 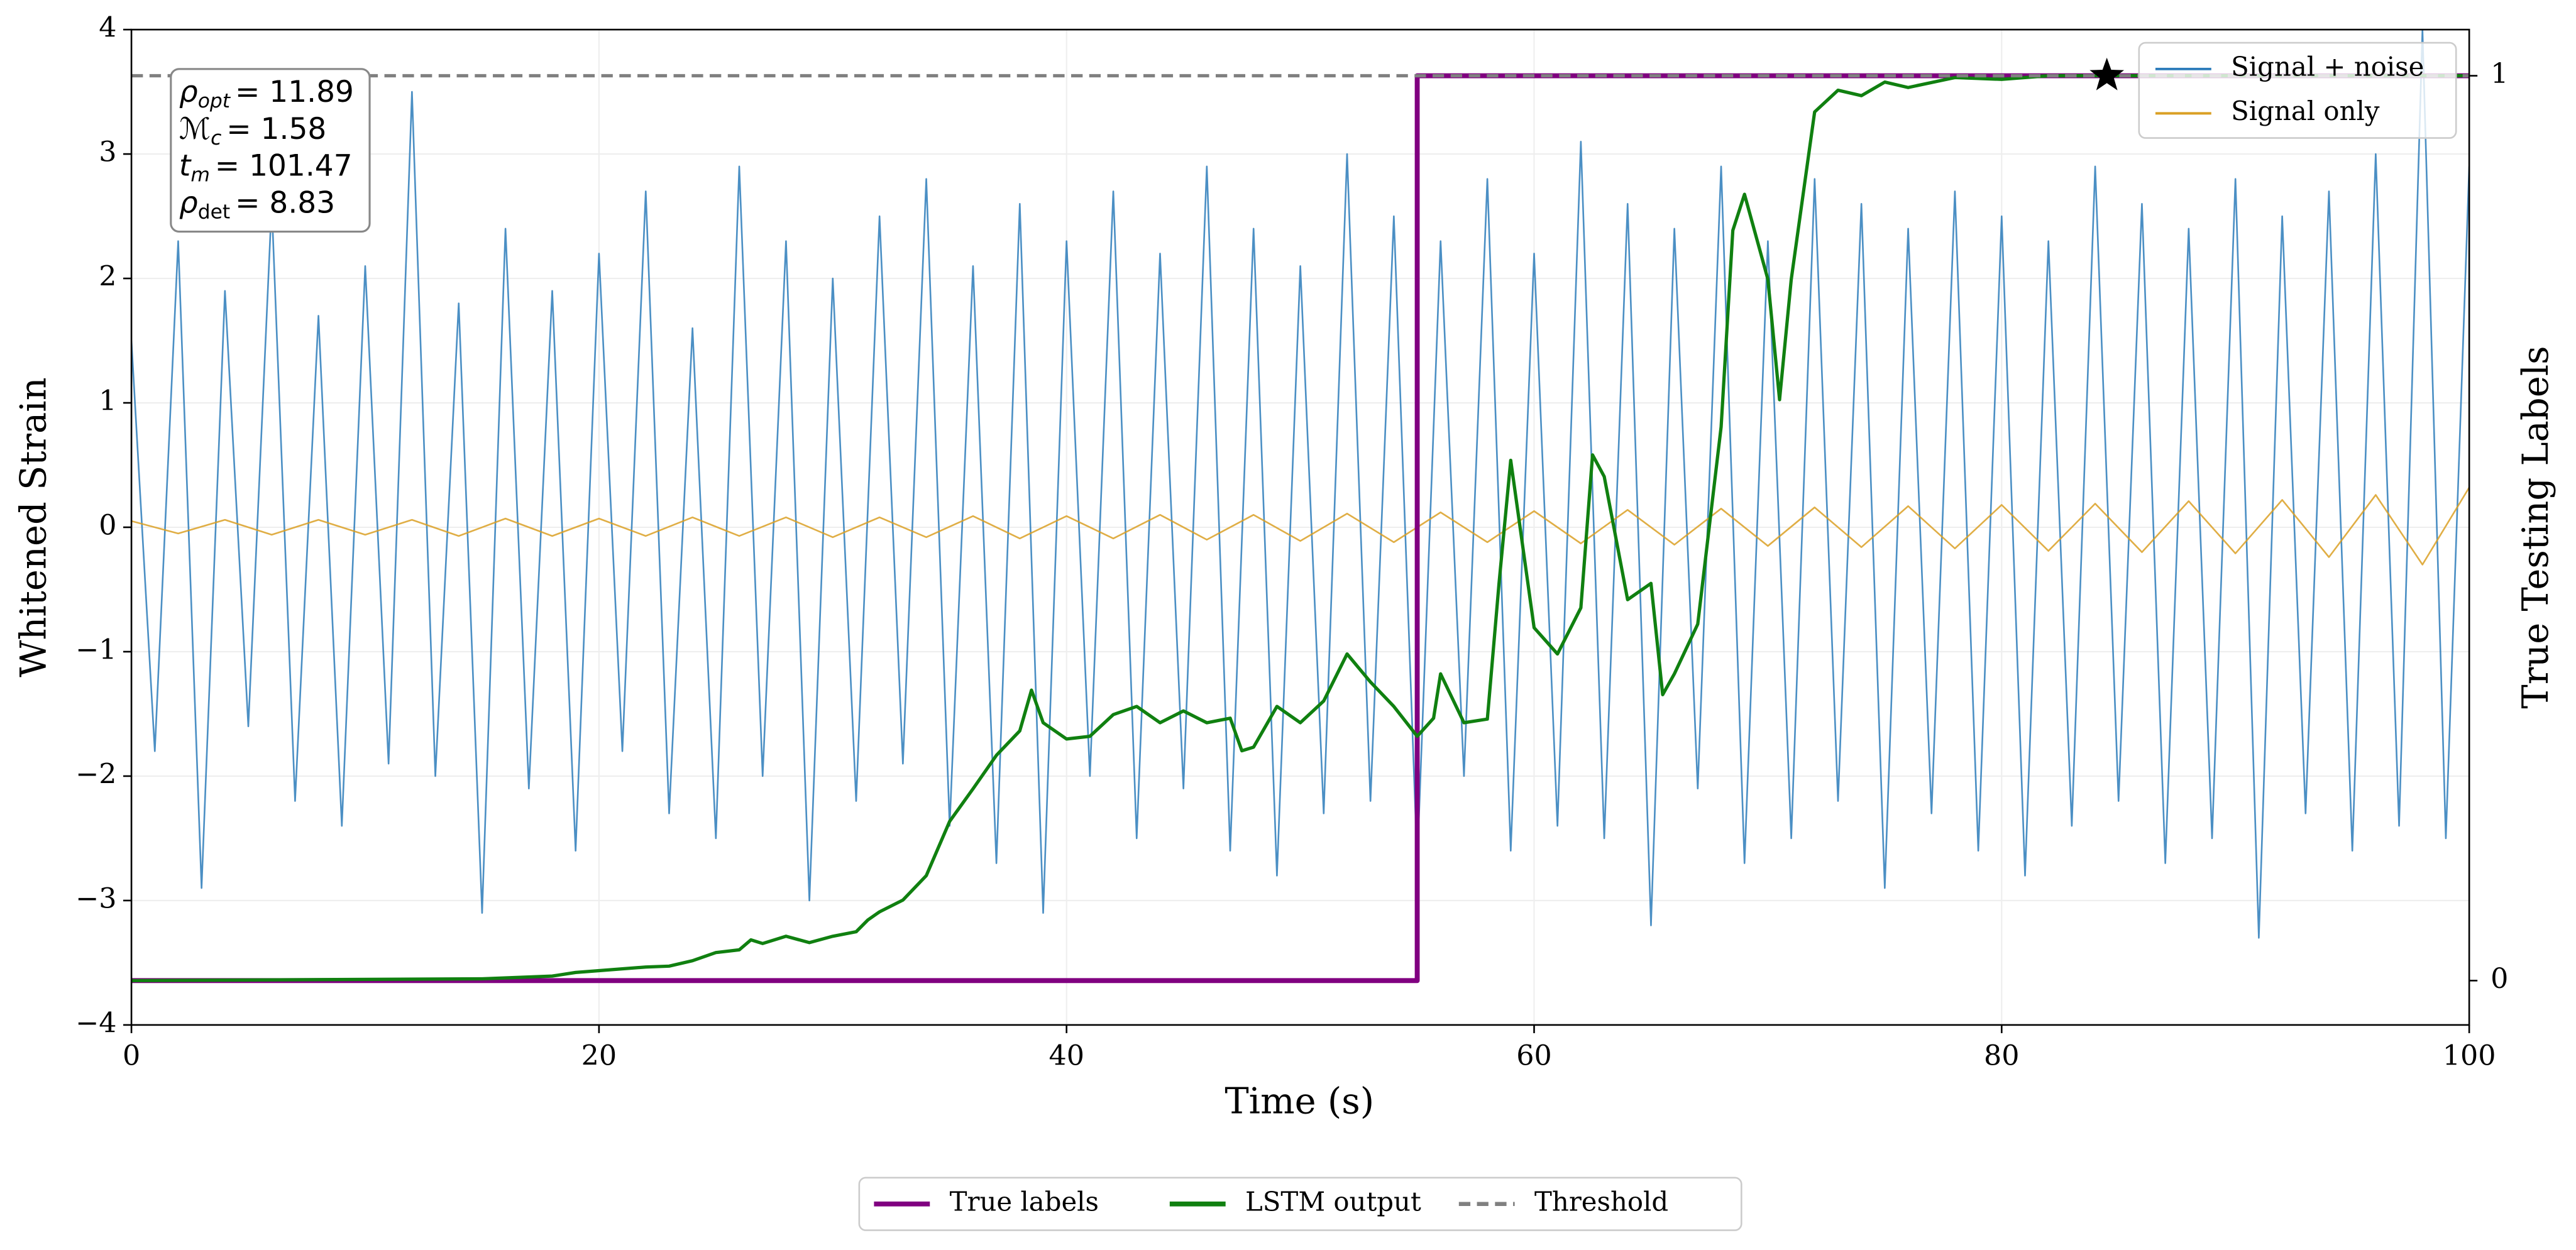 What do you see at coordinates (2107, 73) in the screenshot?
I see `detection-marker` at bounding box center [2107, 73].